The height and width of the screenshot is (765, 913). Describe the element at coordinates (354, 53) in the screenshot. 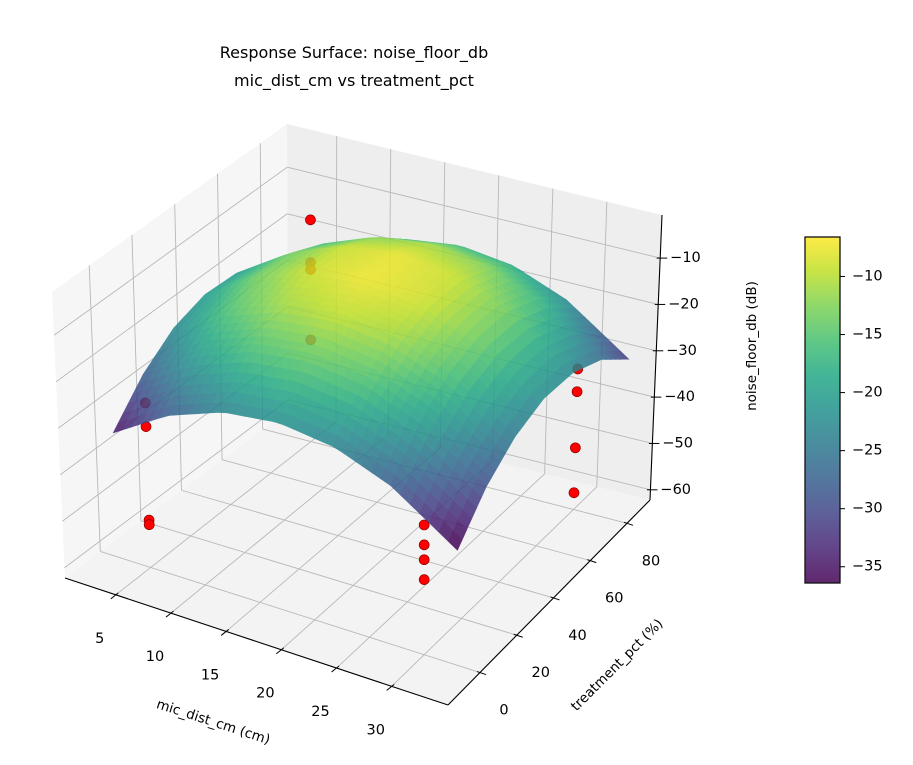

I see `chart-title: Response Surface: noise_floor_db` at that location.